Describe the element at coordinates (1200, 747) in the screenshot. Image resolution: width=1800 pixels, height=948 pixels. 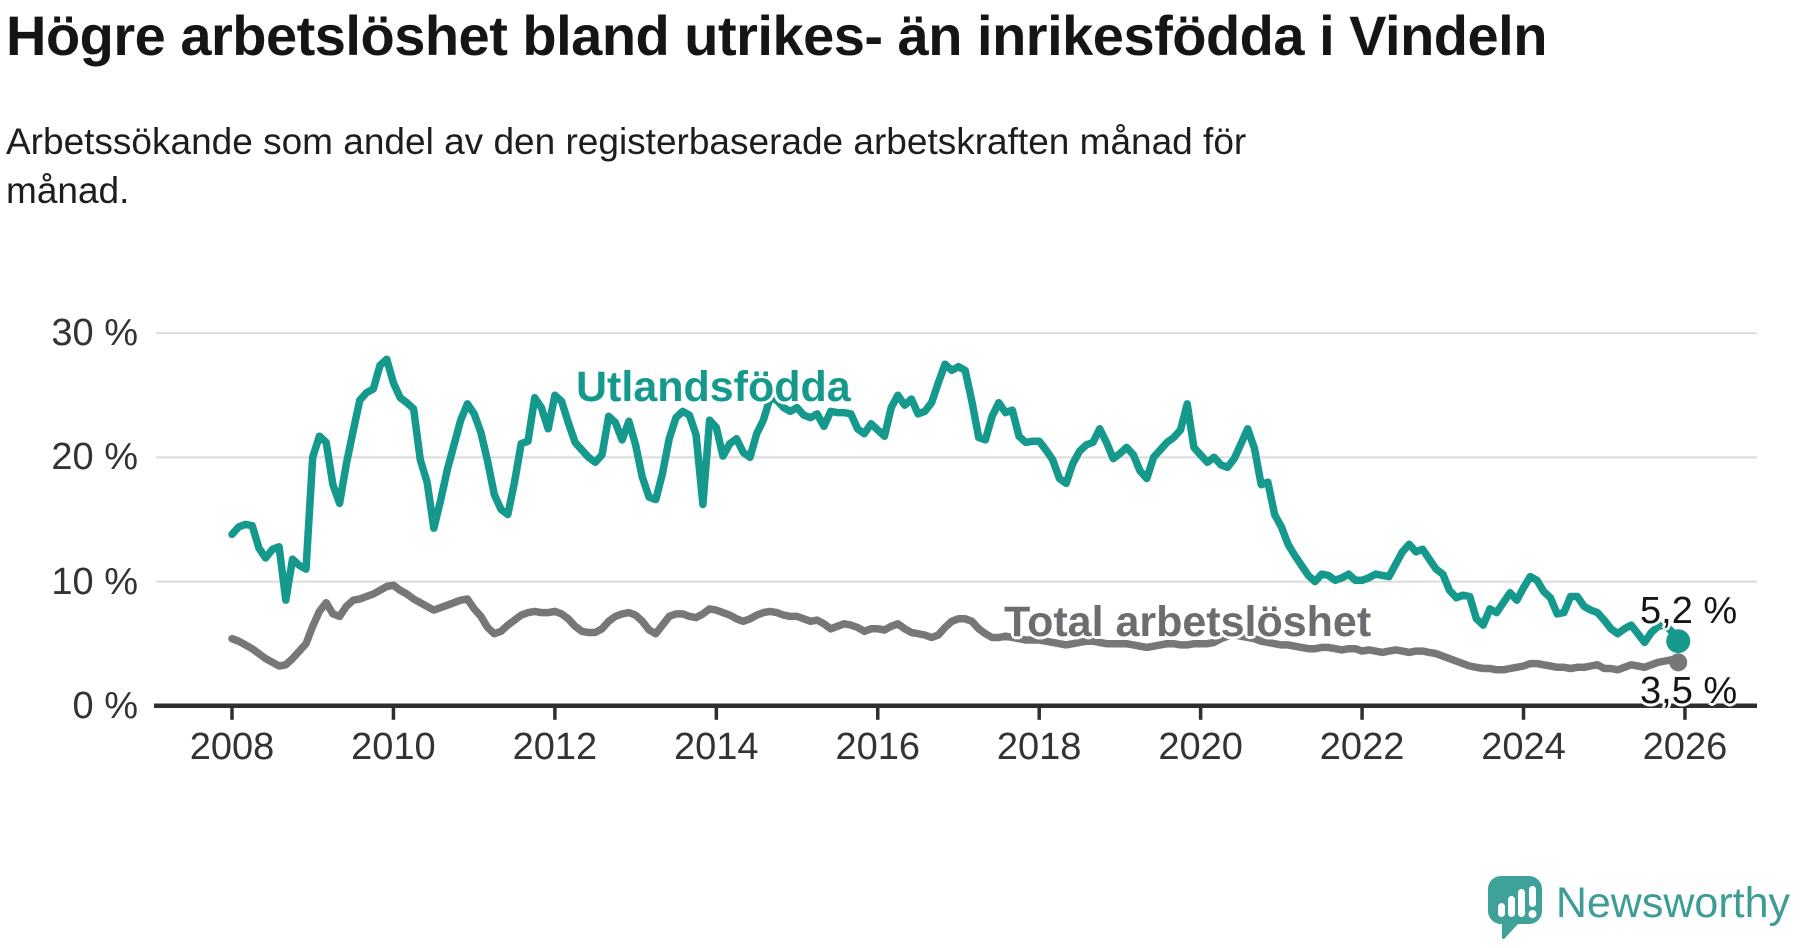
I see `x-axis-label: 2020` at that location.